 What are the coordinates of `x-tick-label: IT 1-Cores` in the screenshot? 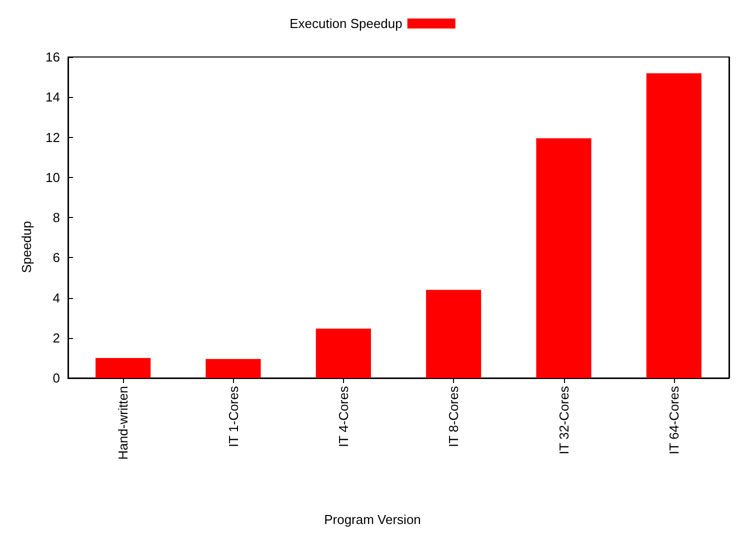 It's located at (233, 417).